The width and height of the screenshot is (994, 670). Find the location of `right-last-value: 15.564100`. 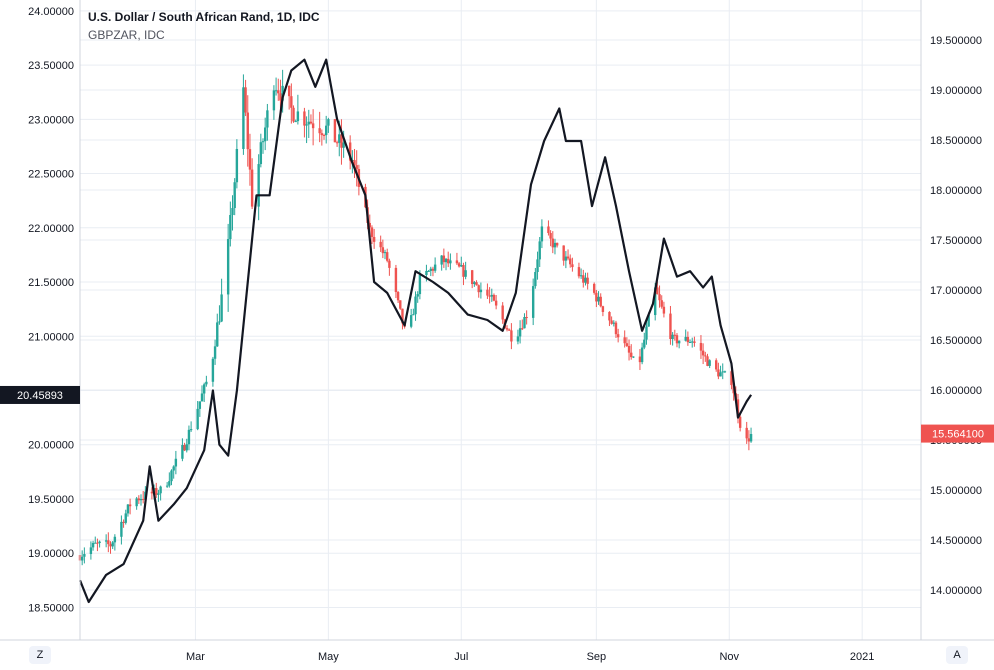

right-last-value: 15.564100 is located at coordinates (958, 435).